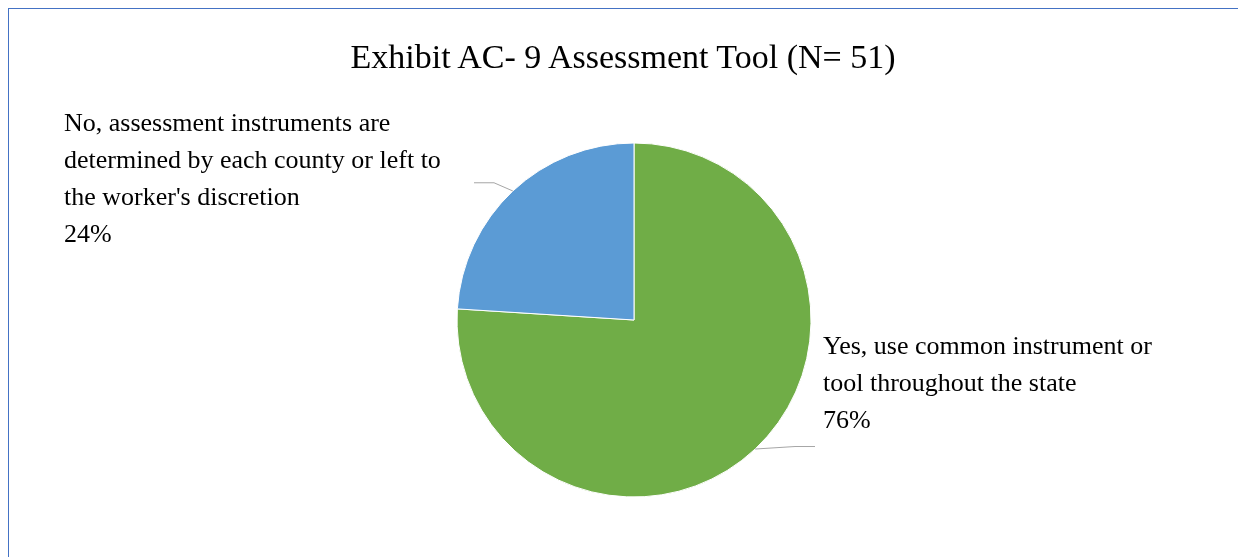 The image size is (1238, 557). What do you see at coordinates (88, 233) in the screenshot?
I see `data-label: 24%` at bounding box center [88, 233].